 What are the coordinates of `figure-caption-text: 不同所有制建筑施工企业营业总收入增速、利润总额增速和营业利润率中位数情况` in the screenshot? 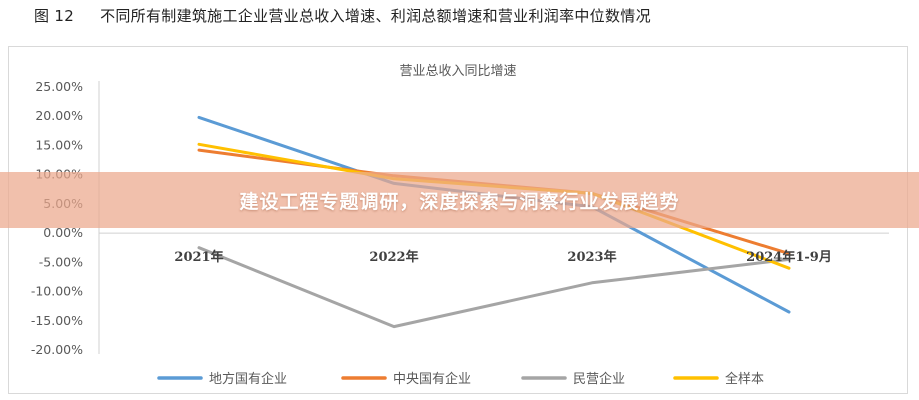 It's located at (375, 16).